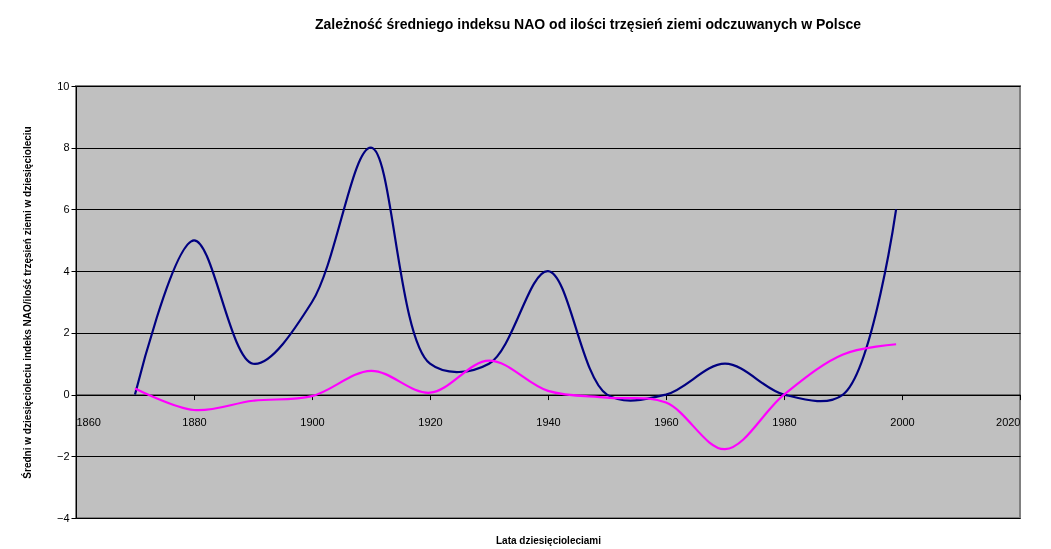  I want to click on y-tick-label: −4, so click(63, 517).